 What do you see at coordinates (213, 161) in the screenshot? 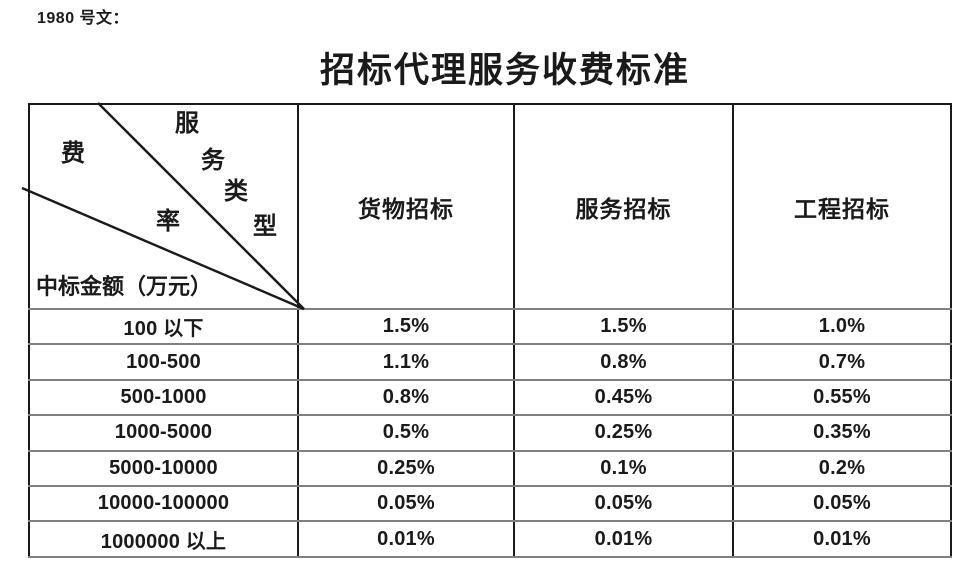
I see `corner-service-type-char: 务` at bounding box center [213, 161].